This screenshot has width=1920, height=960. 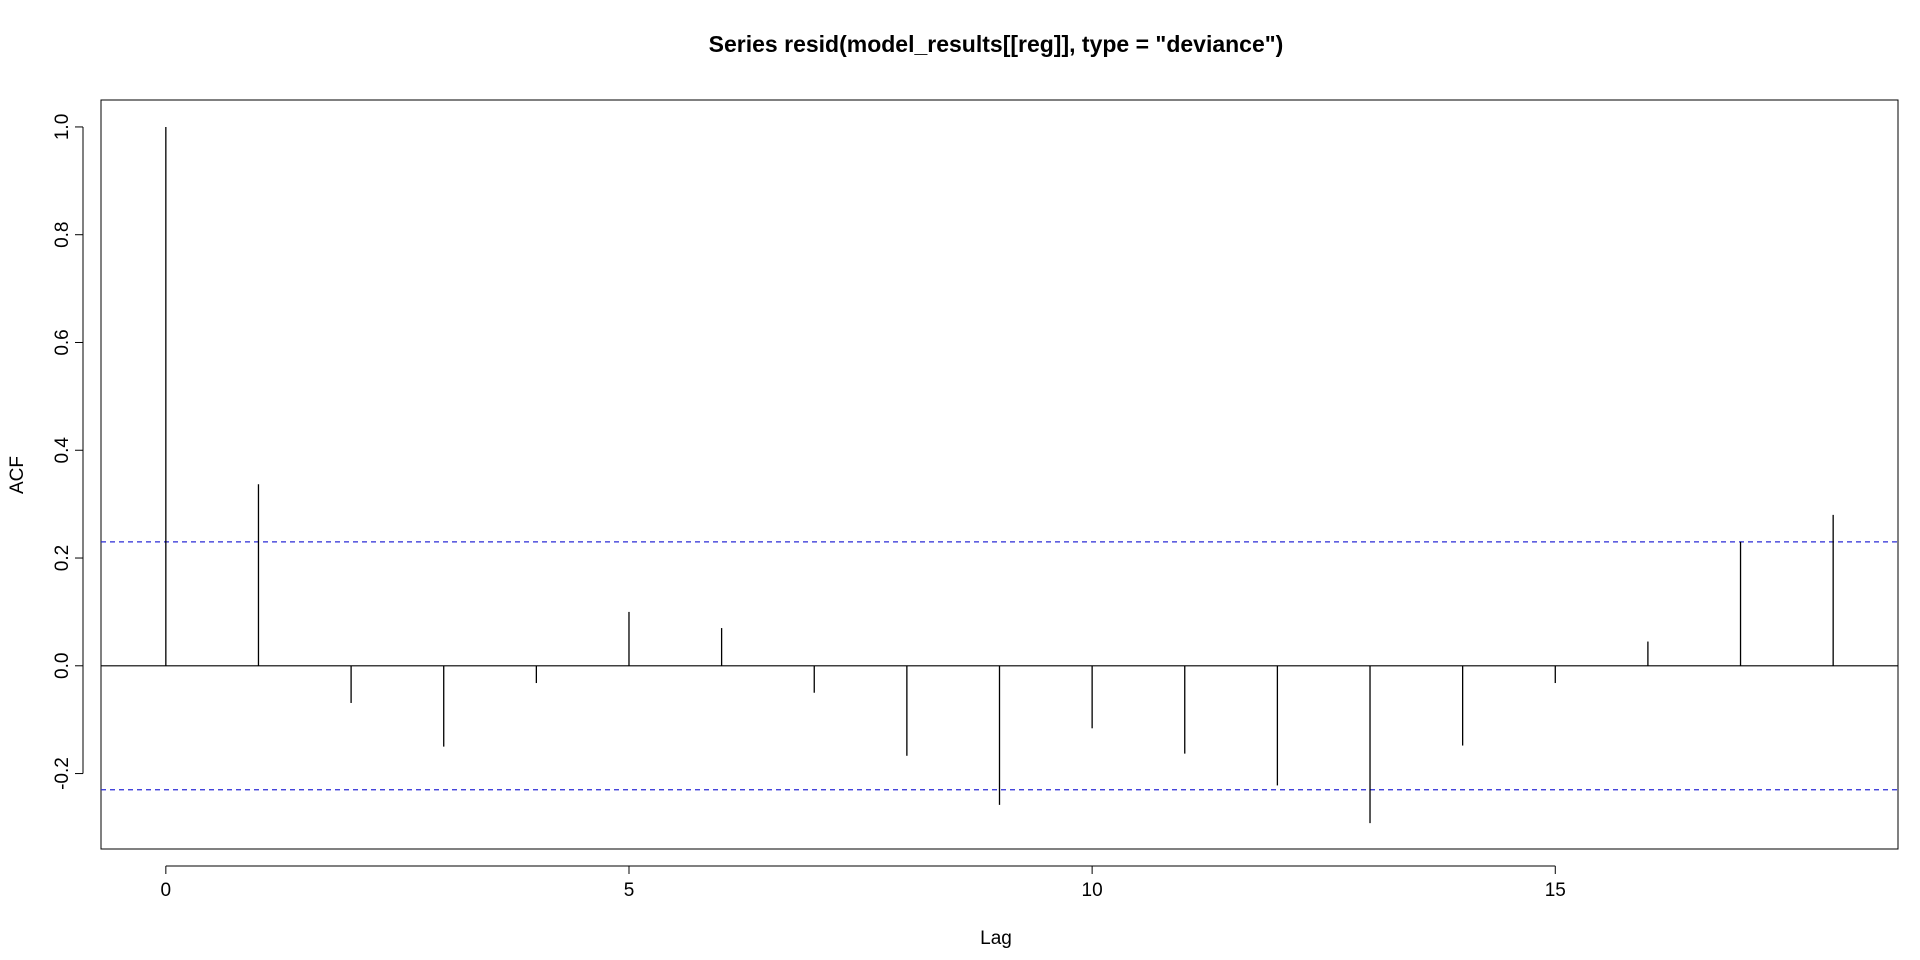 I want to click on y-tick-label: 0.4, so click(x=62, y=450).